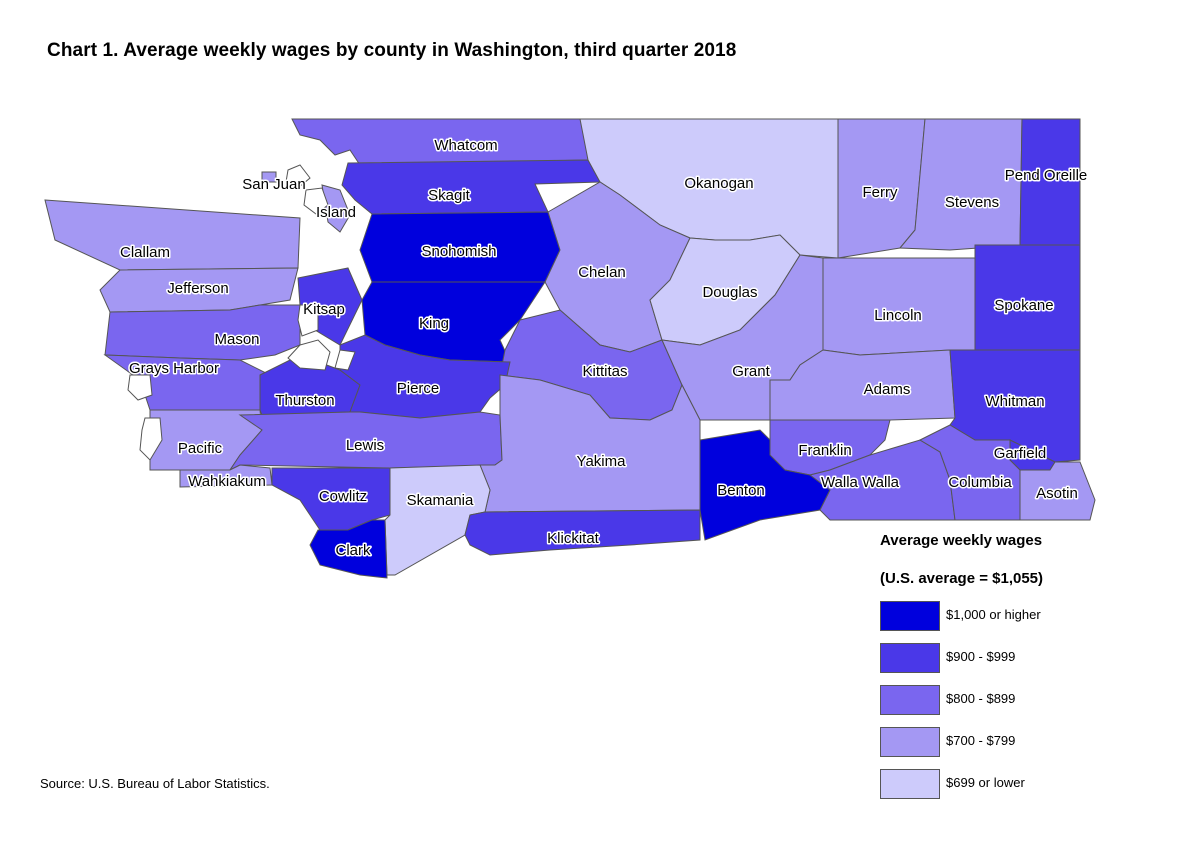  What do you see at coordinates (202, 332) in the screenshot?
I see `county-mason` at bounding box center [202, 332].